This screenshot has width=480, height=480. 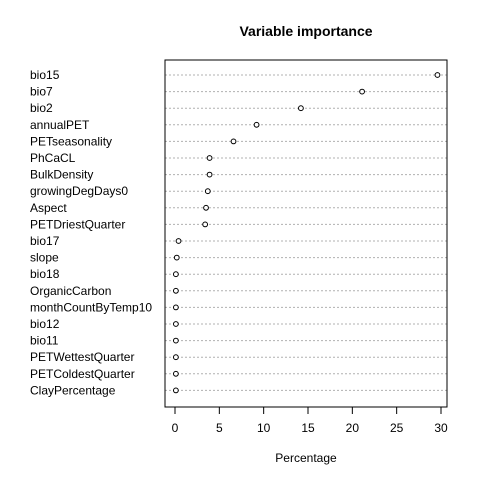 I want to click on x-tick-label: 20, so click(x=353, y=428).